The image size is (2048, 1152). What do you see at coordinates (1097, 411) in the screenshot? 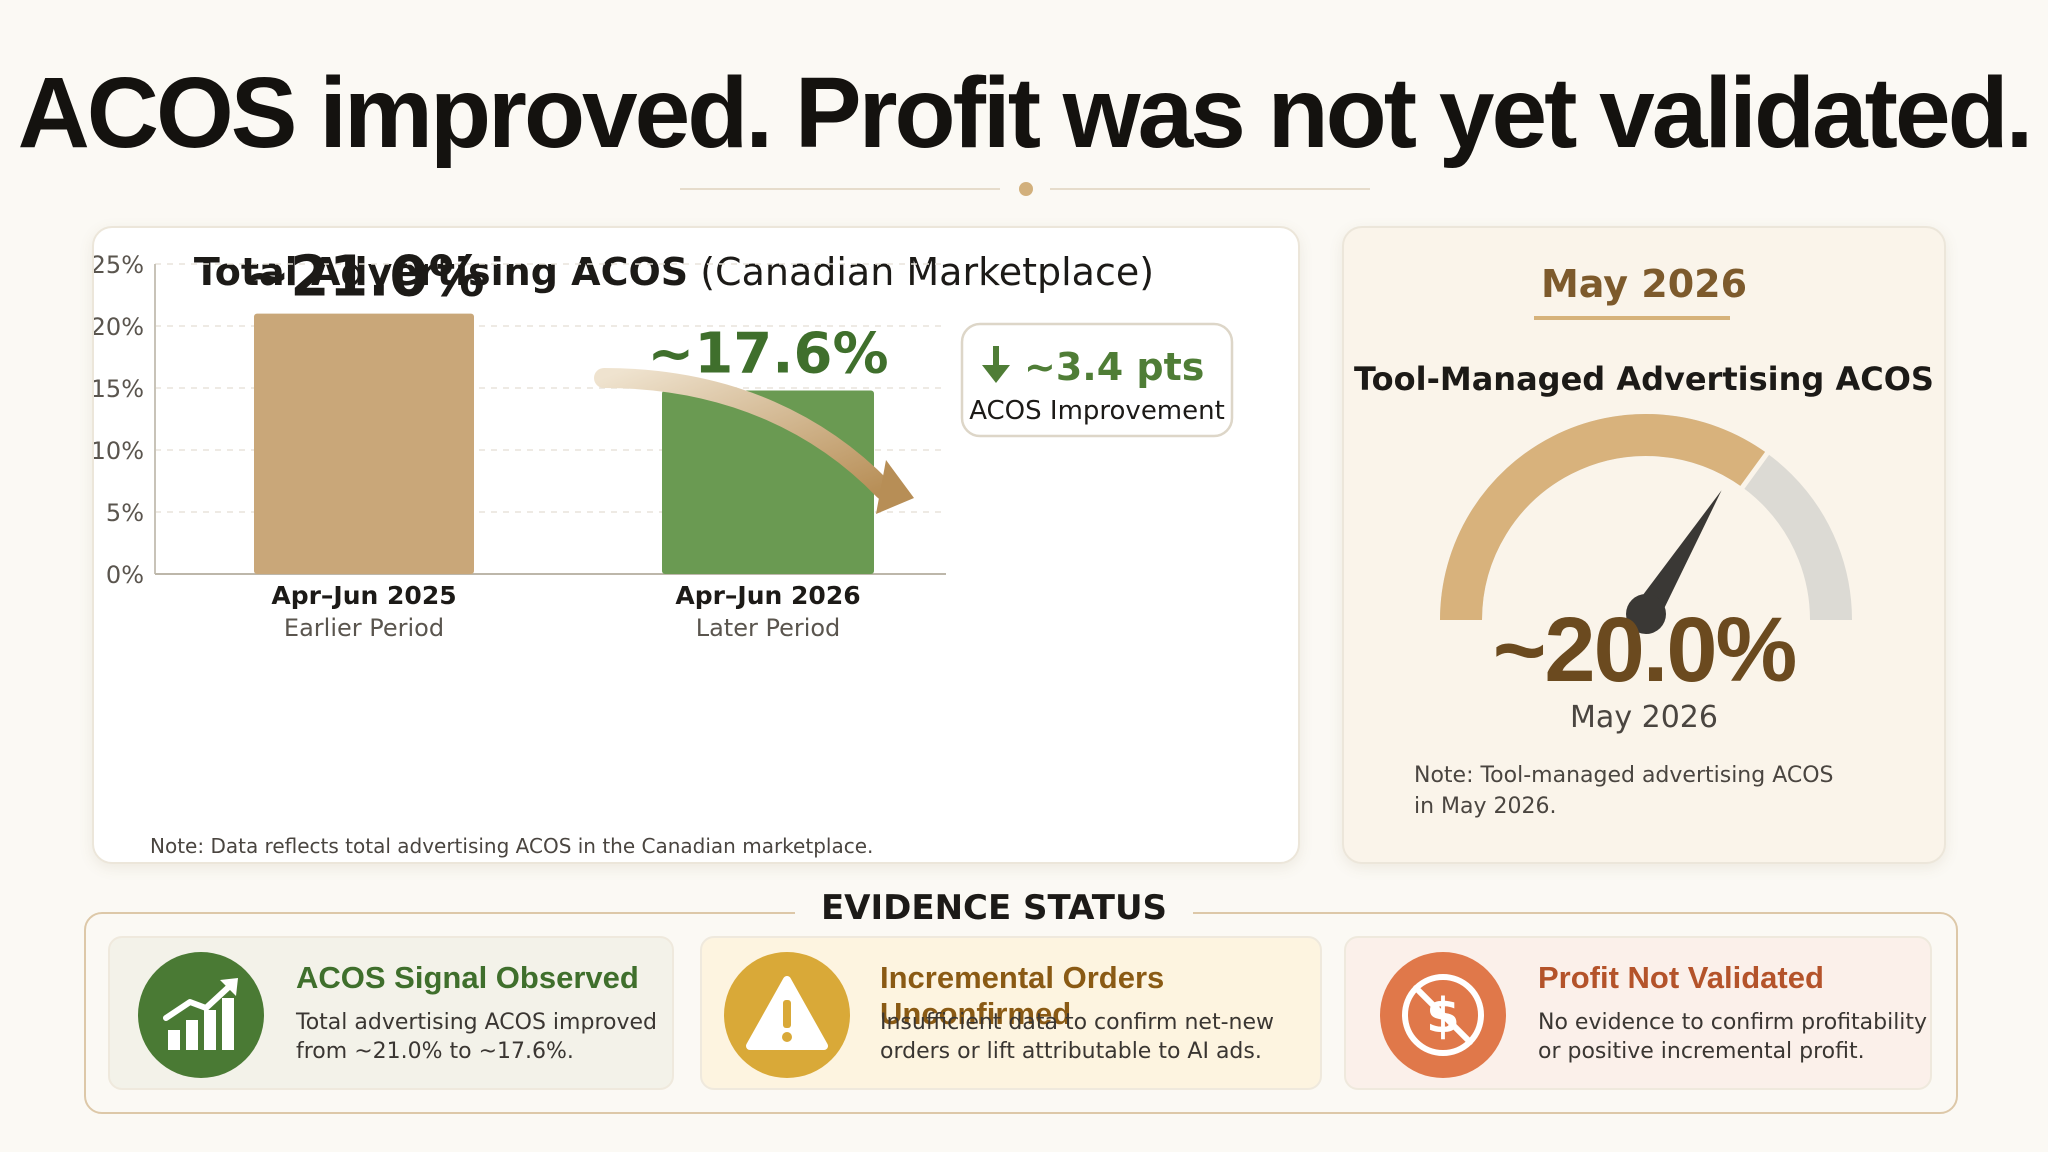
I see `callout-label: ACOS Improvement` at bounding box center [1097, 411].